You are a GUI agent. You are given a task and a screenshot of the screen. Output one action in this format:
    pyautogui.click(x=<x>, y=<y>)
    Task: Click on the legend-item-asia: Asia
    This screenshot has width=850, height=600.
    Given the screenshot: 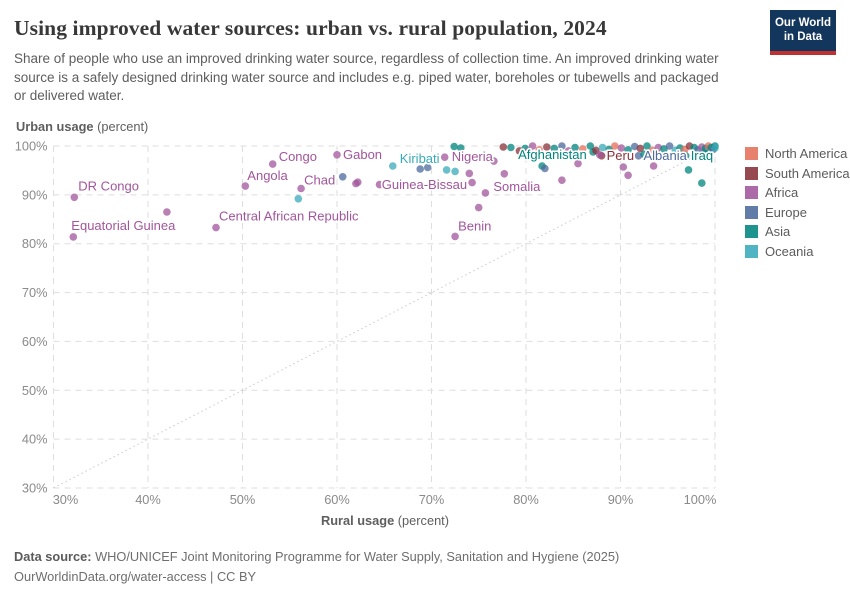 What is the action you would take?
    pyautogui.click(x=797, y=231)
    